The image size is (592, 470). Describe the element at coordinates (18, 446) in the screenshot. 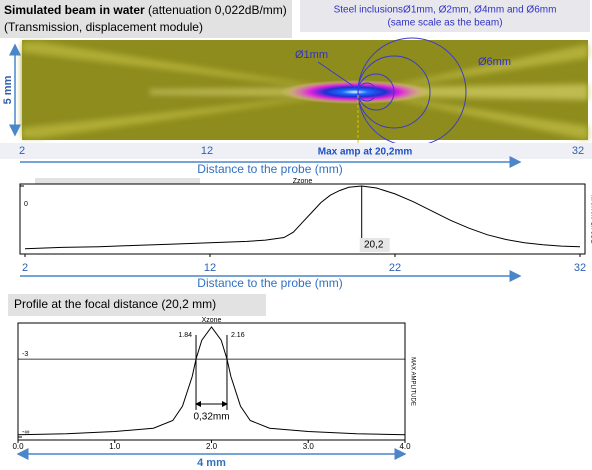

I see `x-tick-label: 0.0` at that location.